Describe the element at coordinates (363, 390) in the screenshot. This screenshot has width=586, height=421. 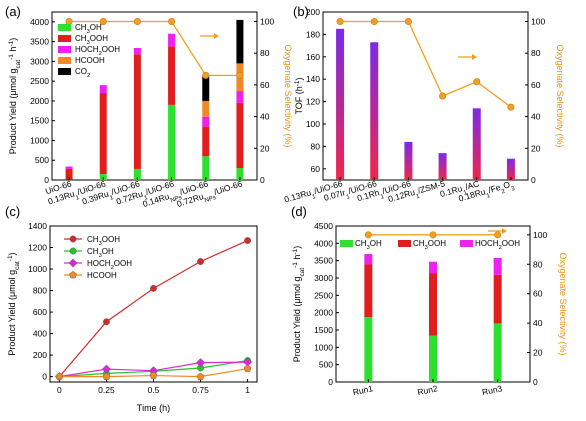
I see `x-tick-label: Run1` at that location.